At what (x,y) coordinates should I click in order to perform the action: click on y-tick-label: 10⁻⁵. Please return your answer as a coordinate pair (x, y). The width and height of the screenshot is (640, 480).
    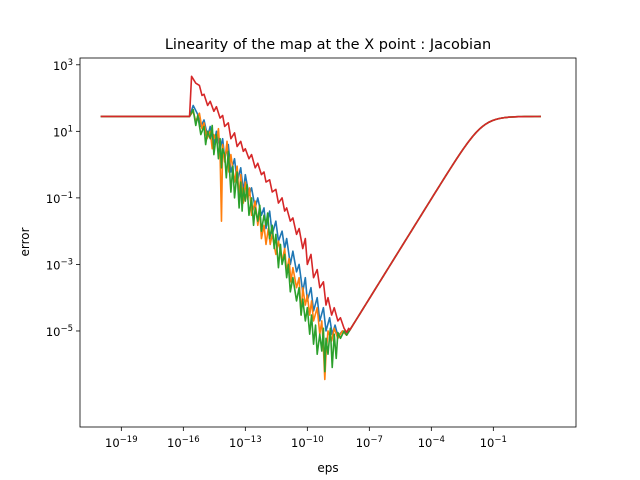
    Looking at the image, I should click on (59, 331).